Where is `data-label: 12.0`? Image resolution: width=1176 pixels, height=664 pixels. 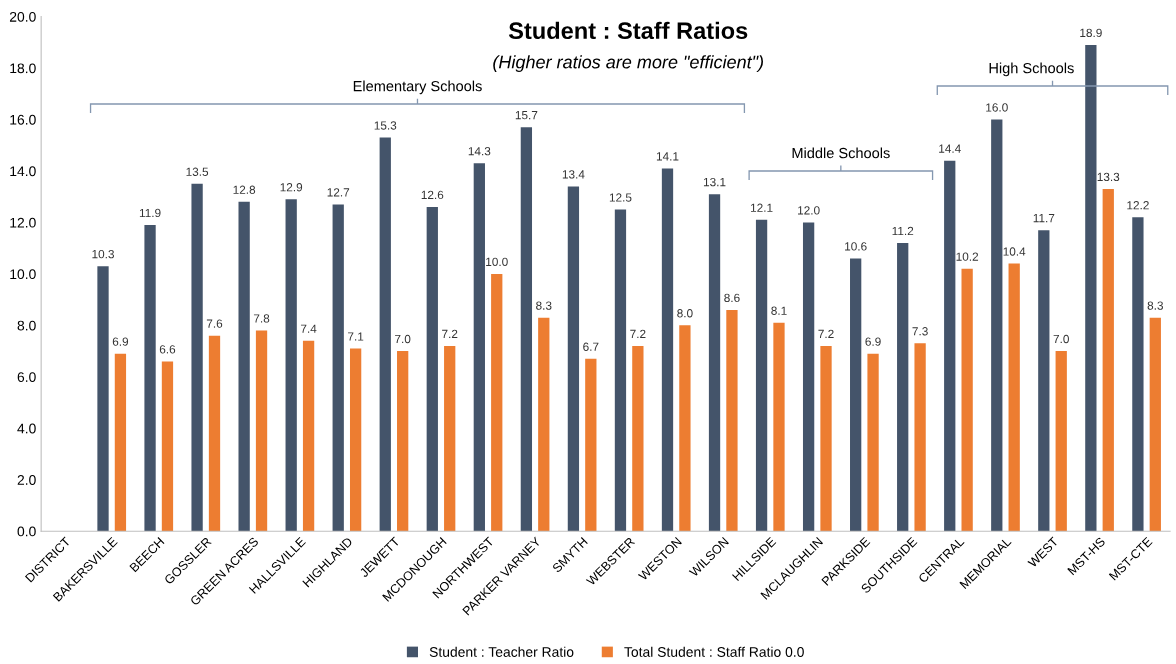 data-label: 12.0 is located at coordinates (809, 210).